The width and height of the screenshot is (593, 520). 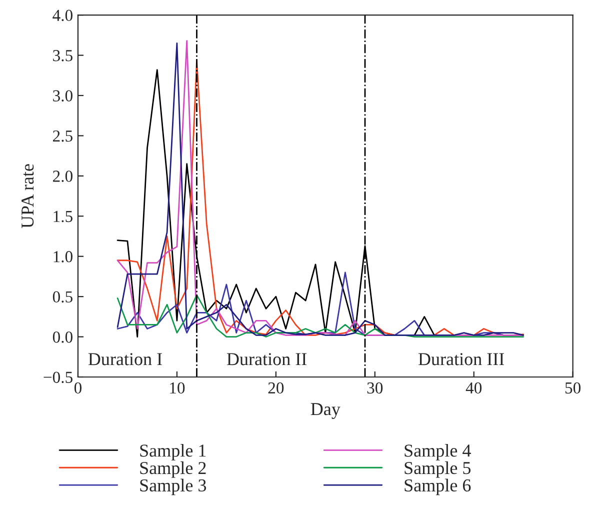 What do you see at coordinates (325, 411) in the screenshot?
I see `x-axis-title: Day` at bounding box center [325, 411].